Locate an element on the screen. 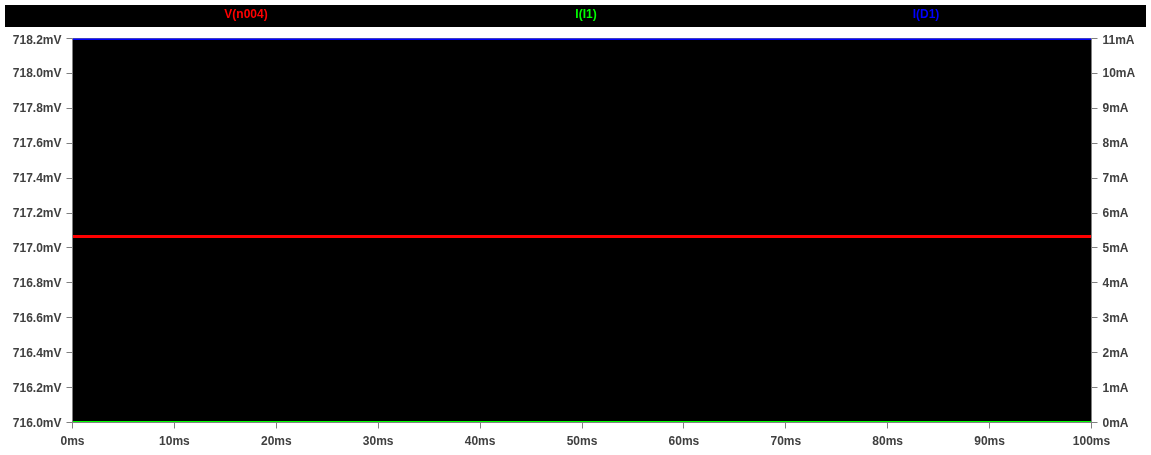  y2-tick-label: 4mA is located at coordinates (1115, 282).